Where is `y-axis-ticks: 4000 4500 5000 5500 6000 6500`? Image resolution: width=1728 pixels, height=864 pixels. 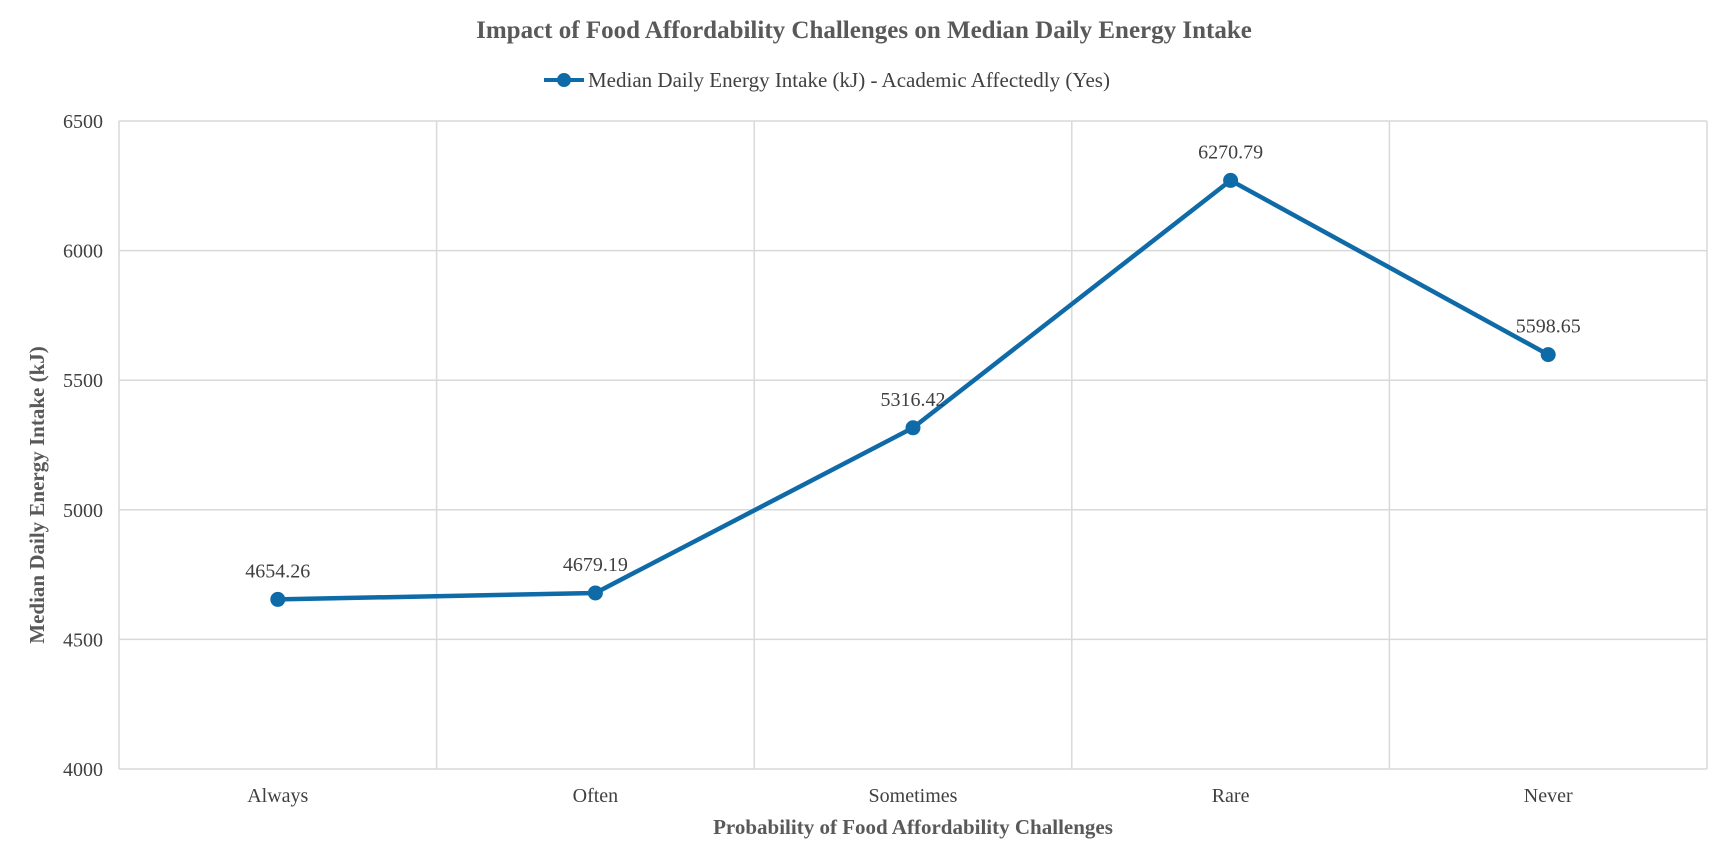
y-axis-ticks: 4000 4500 5000 5500 6000 6500 is located at coordinates (83, 446).